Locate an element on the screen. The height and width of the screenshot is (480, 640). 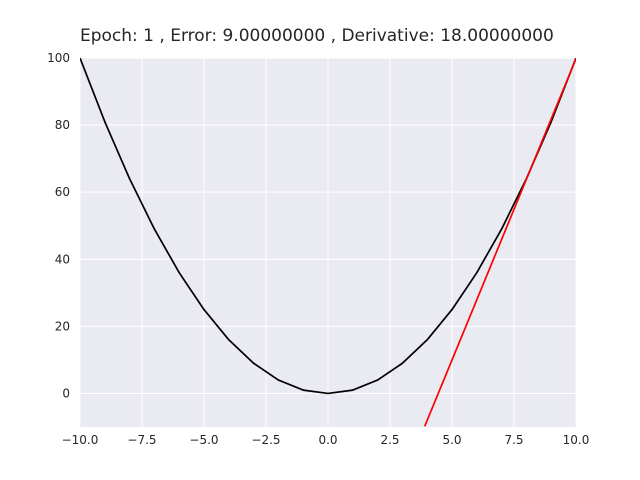
y-tick-label: 20 is located at coordinates (62, 326).